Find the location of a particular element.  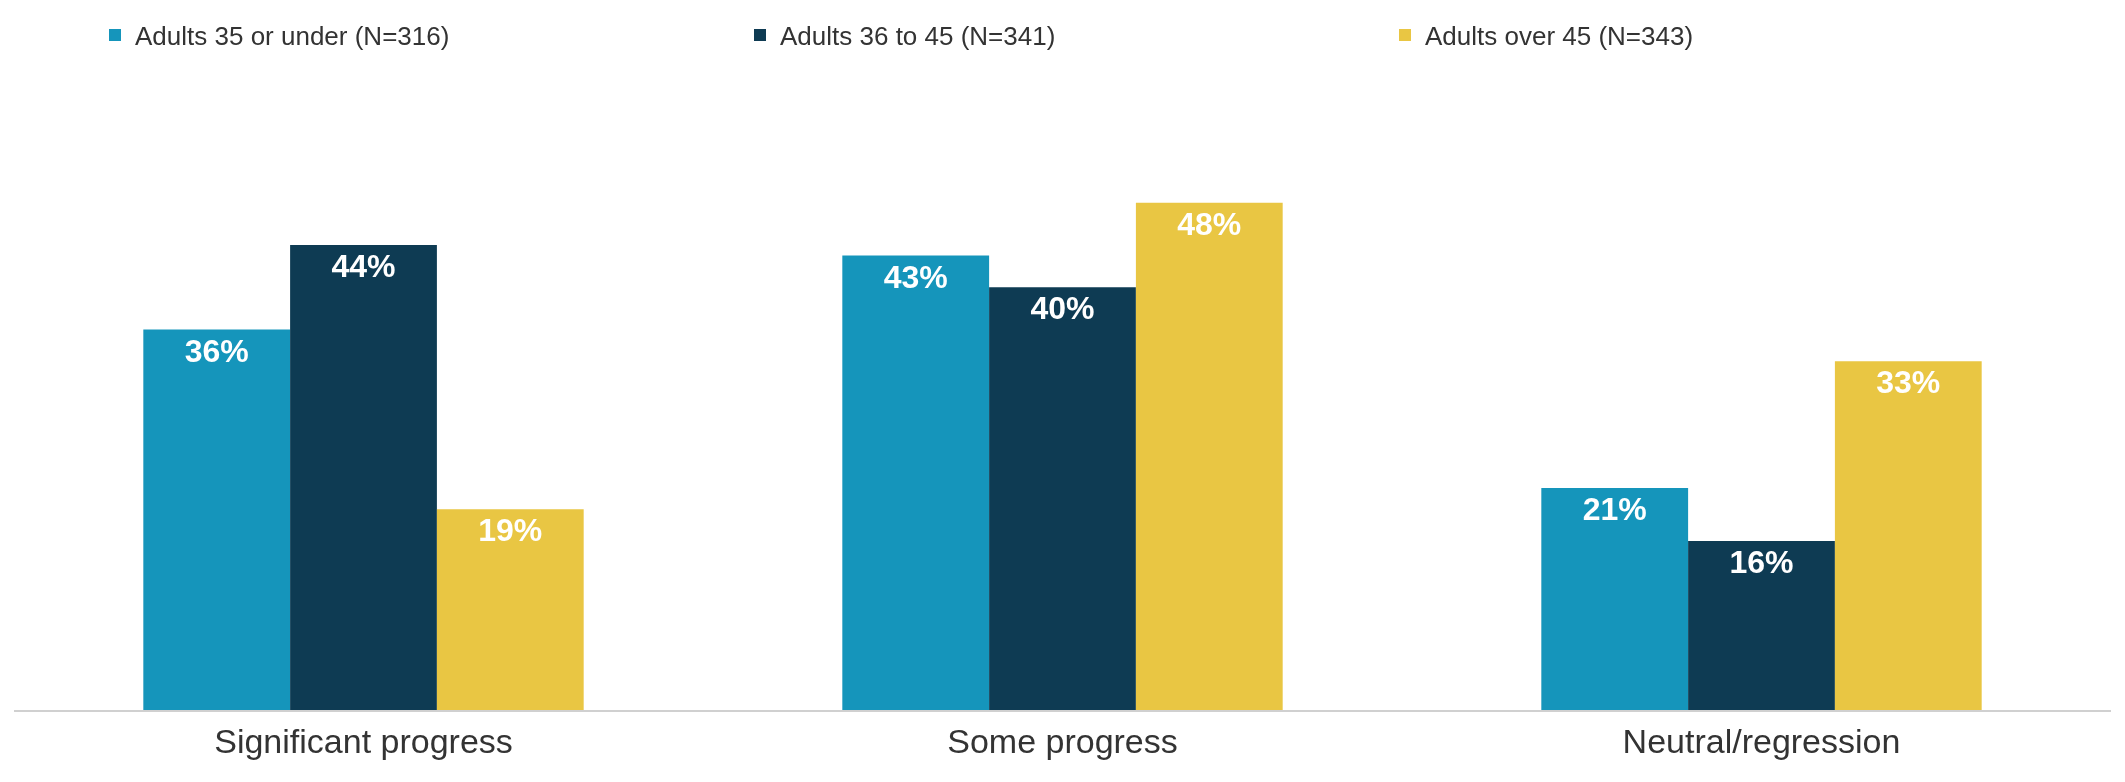

data-label: 19% is located at coordinates (510, 530).